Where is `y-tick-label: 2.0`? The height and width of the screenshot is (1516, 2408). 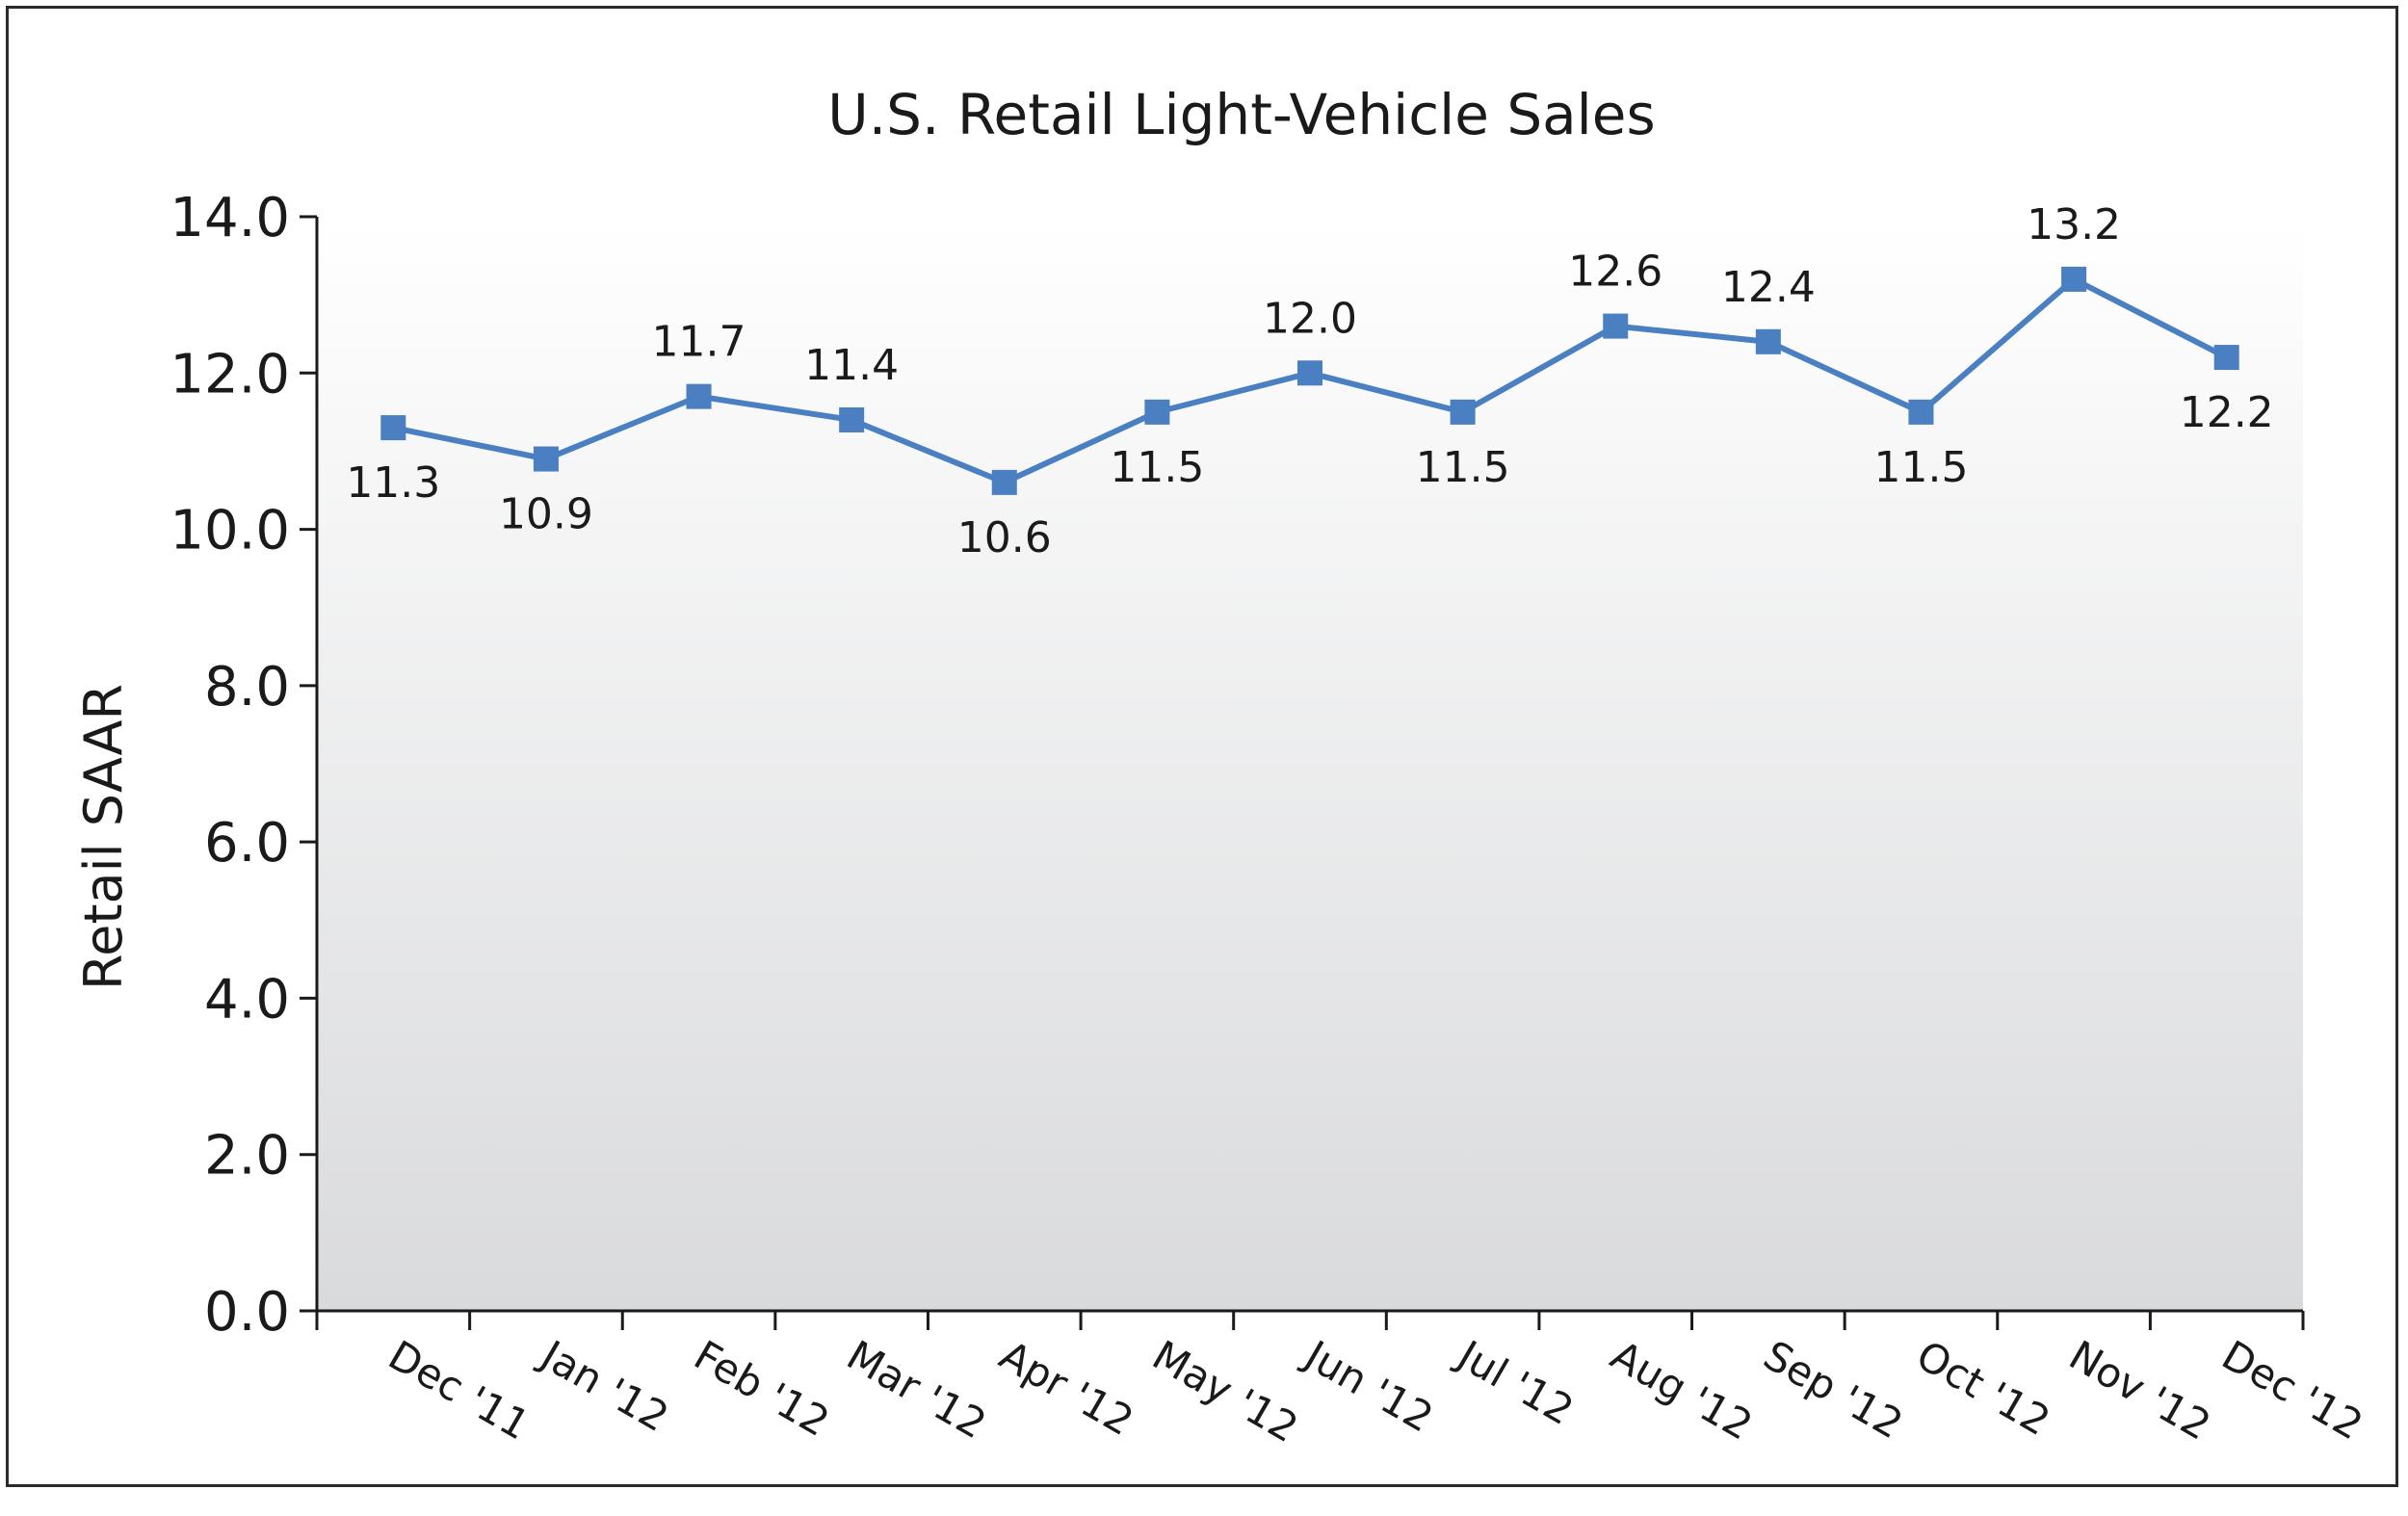
y-tick-label: 2.0 is located at coordinates (247, 1156).